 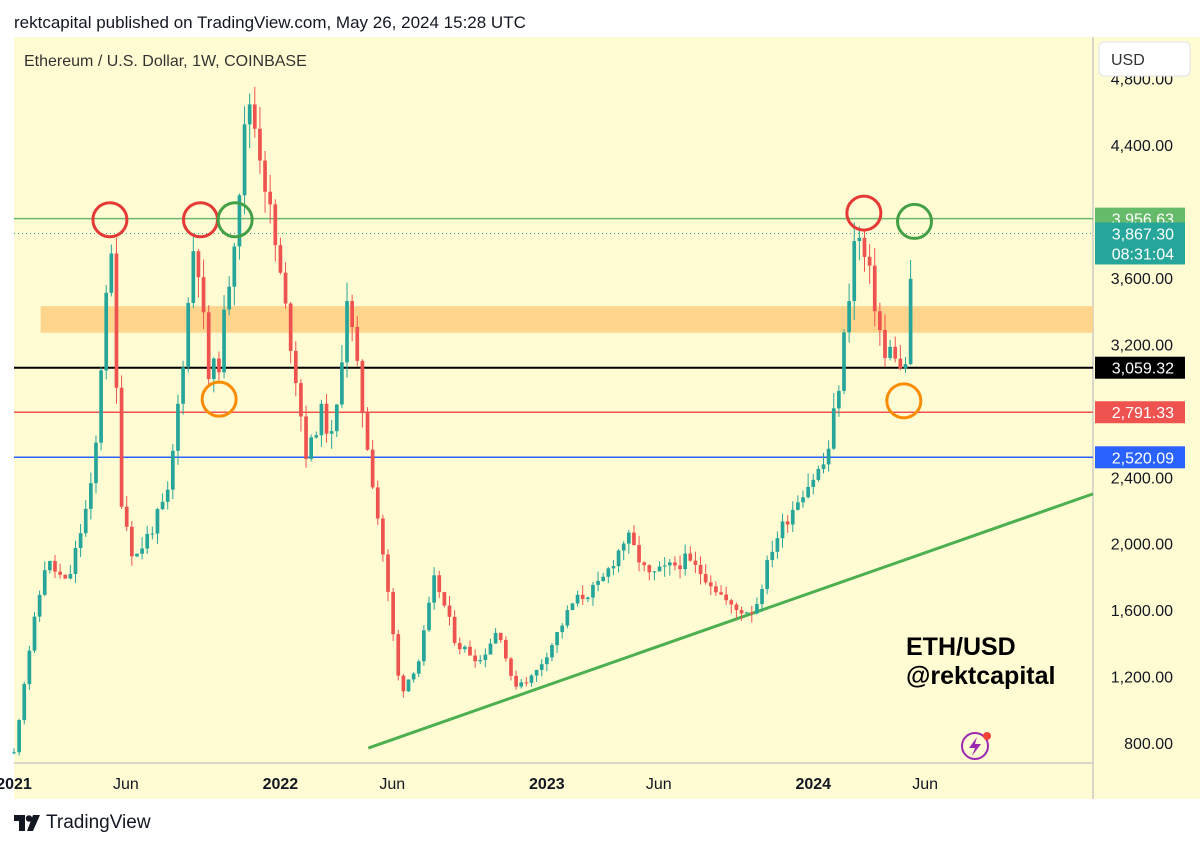 I want to click on y-tick-label: 4,400.00, so click(x=1142, y=146).